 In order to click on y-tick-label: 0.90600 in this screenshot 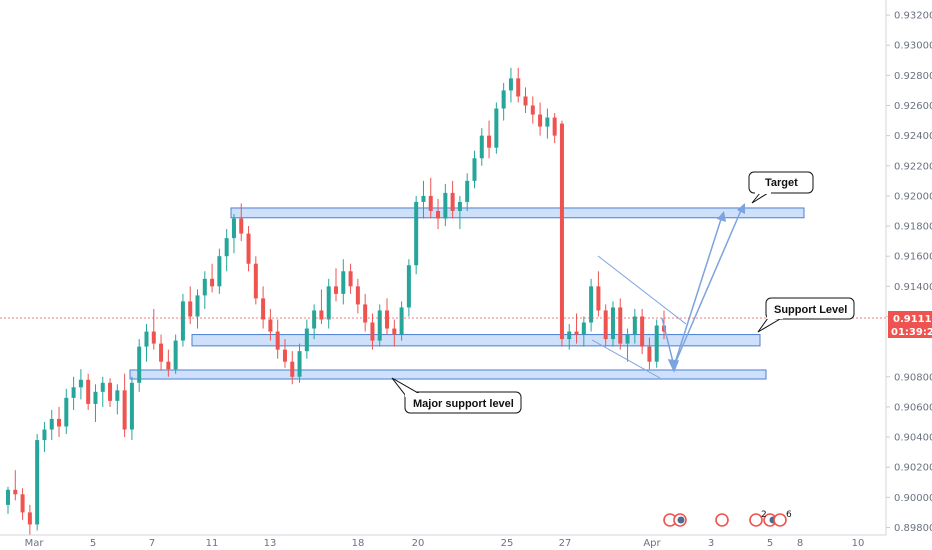, I will do `click(913, 407)`.